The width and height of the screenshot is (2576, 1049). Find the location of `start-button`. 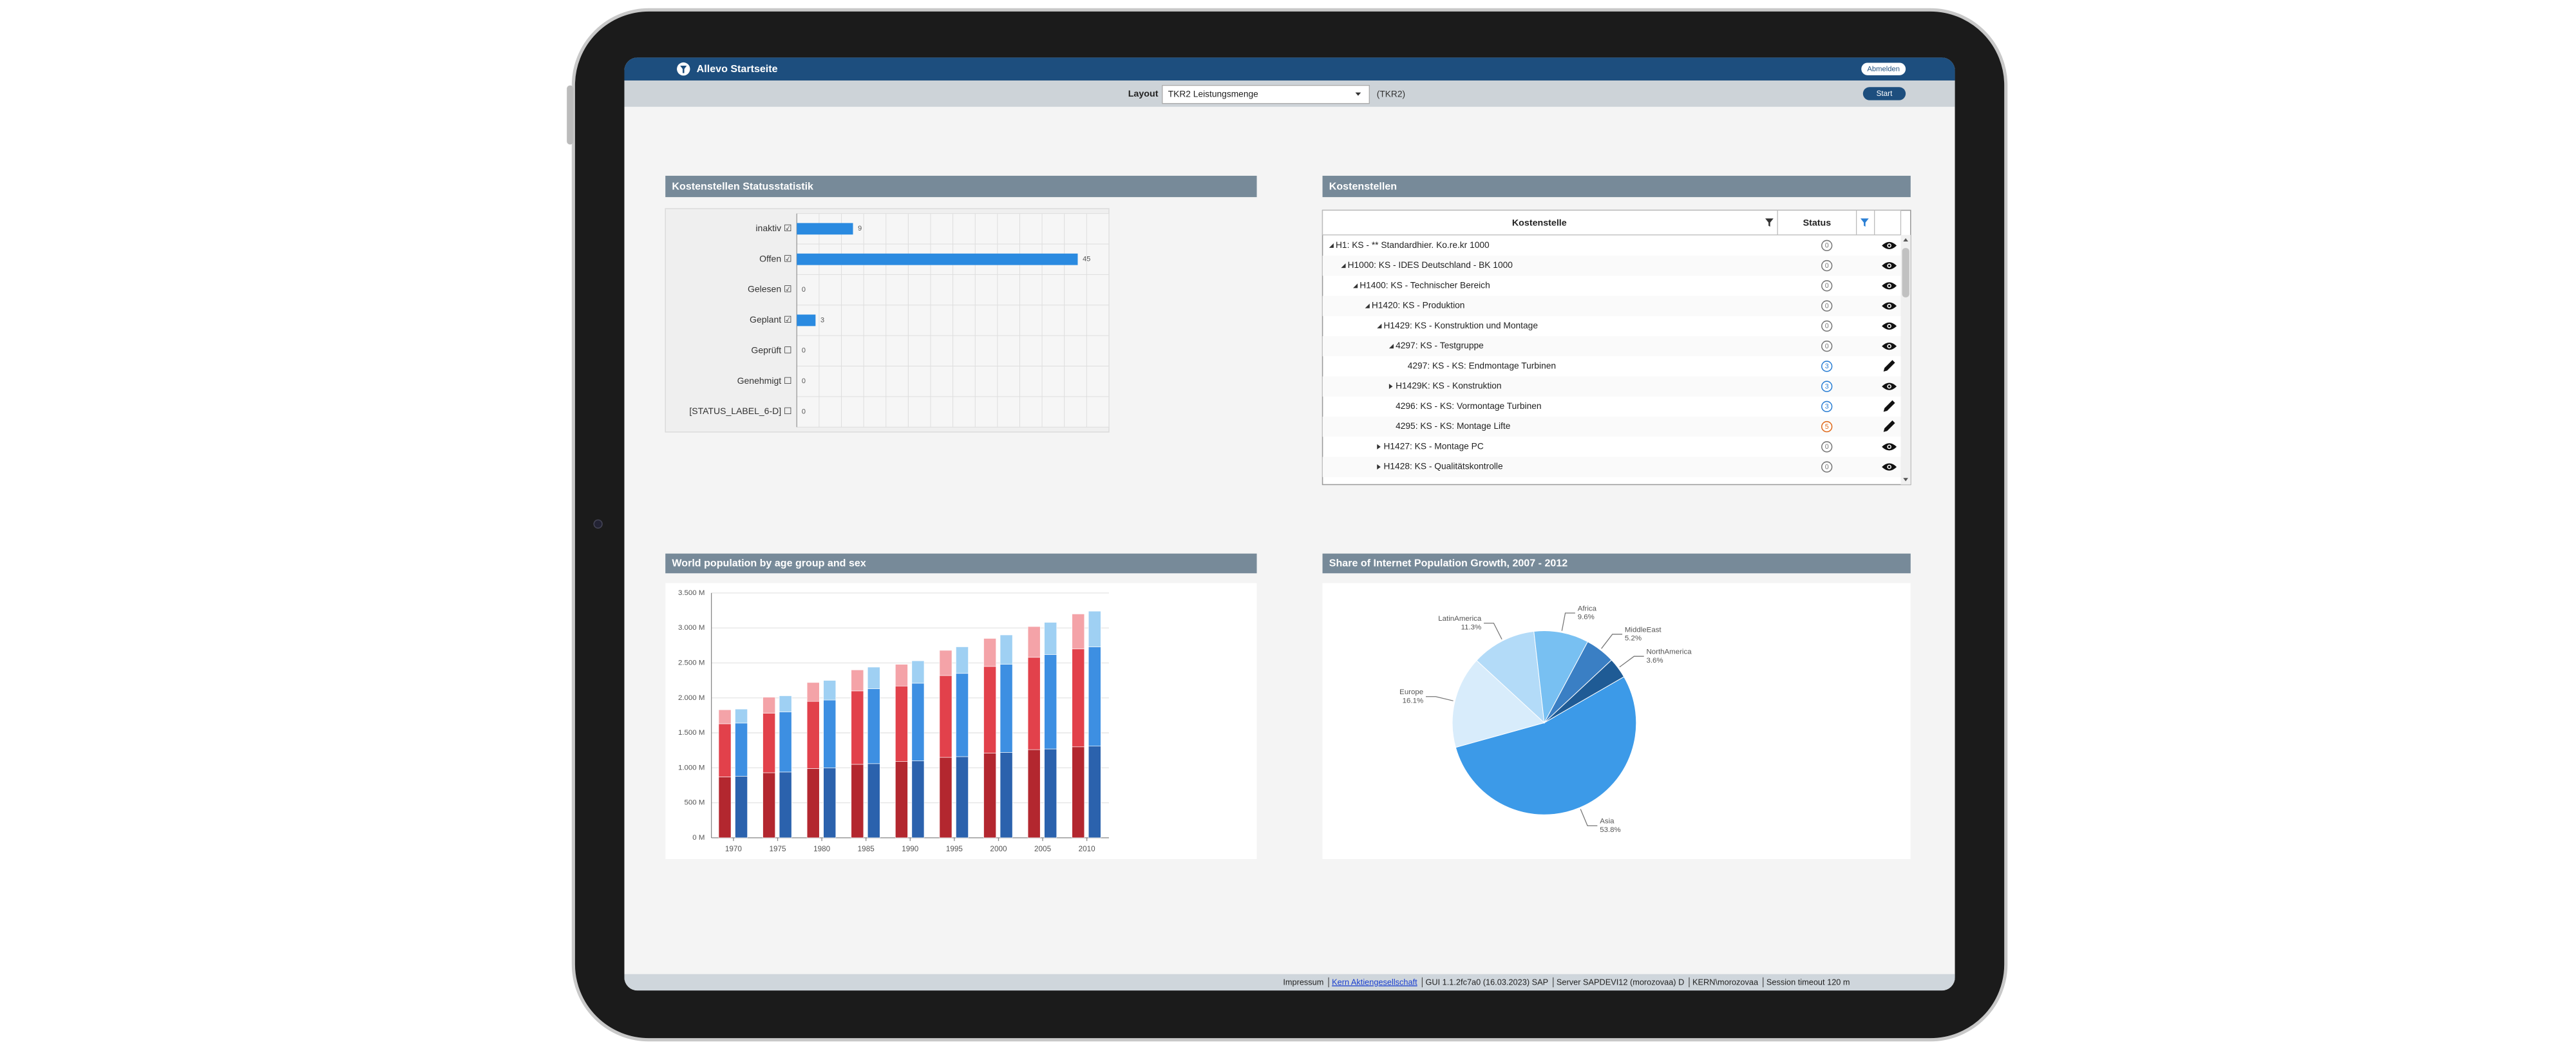

start-button is located at coordinates (1884, 93).